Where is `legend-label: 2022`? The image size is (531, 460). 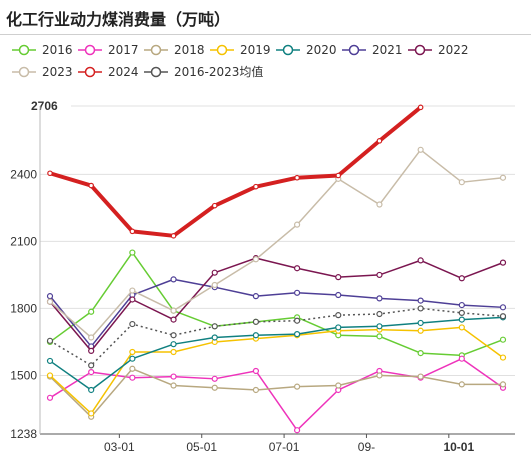 legend-label: 2022 is located at coordinates (453, 50).